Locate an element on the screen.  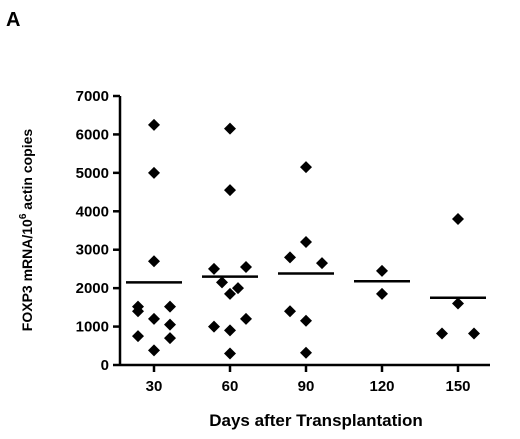
y-tick-label: 6000 is located at coordinates (92, 134).